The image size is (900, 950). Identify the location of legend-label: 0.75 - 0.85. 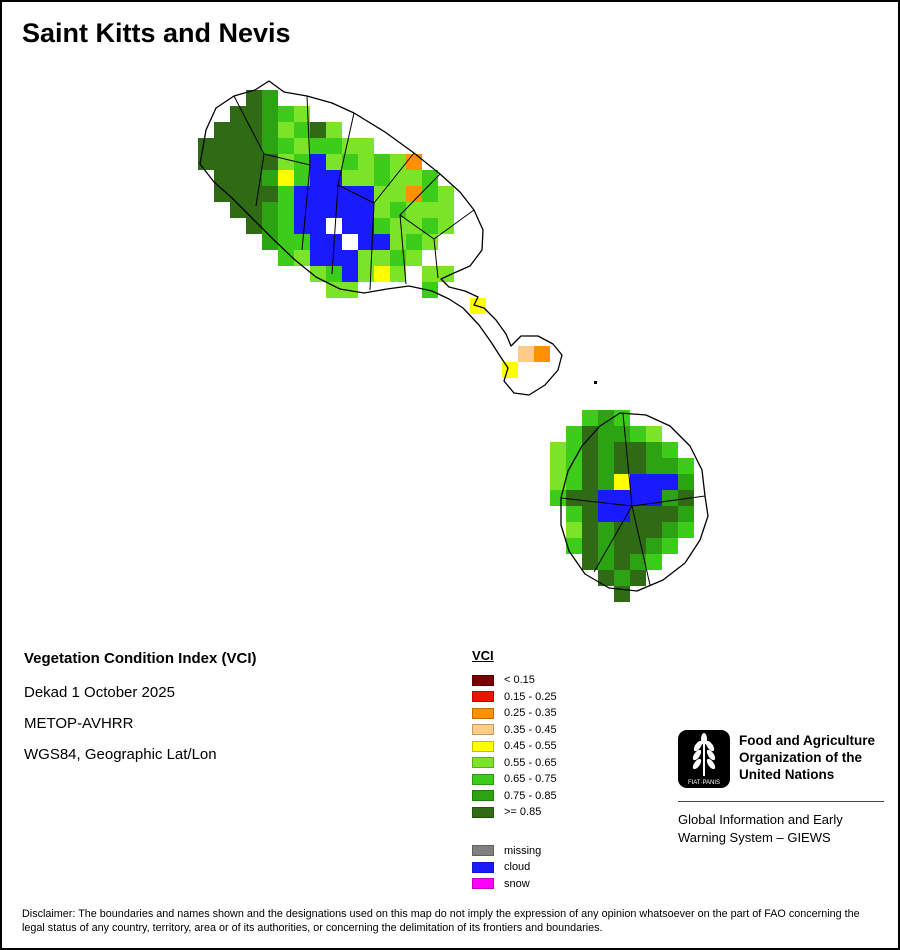
(530, 795).